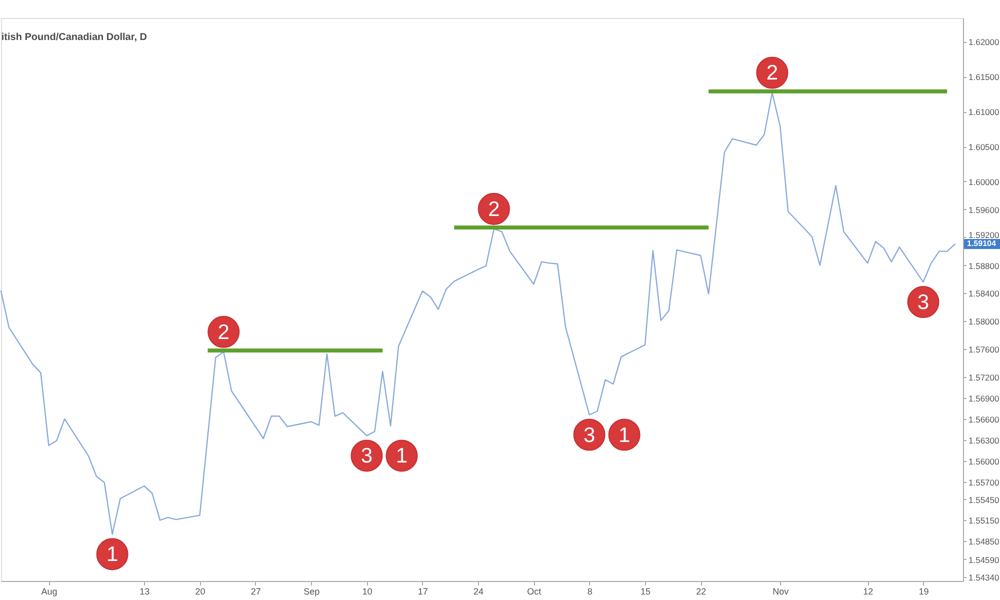 This screenshot has width=1000, height=600. What do you see at coordinates (923, 591) in the screenshot?
I see `x-tick-label: 19` at bounding box center [923, 591].